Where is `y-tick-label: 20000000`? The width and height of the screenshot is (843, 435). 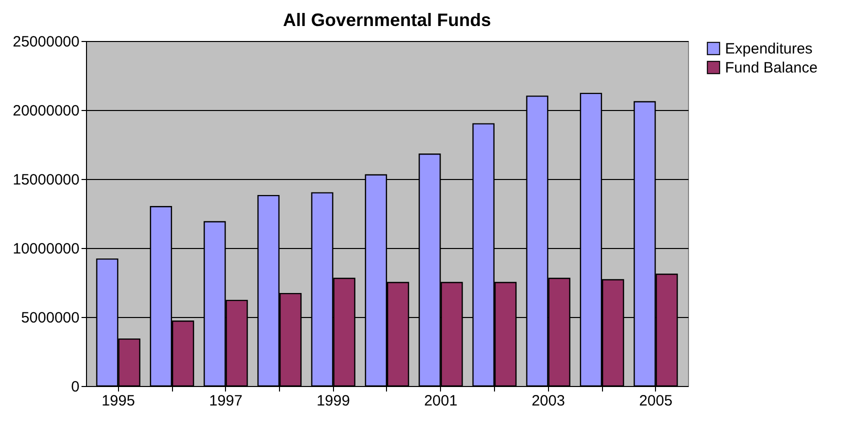 y-tick-label: 20000000 is located at coordinates (46, 111).